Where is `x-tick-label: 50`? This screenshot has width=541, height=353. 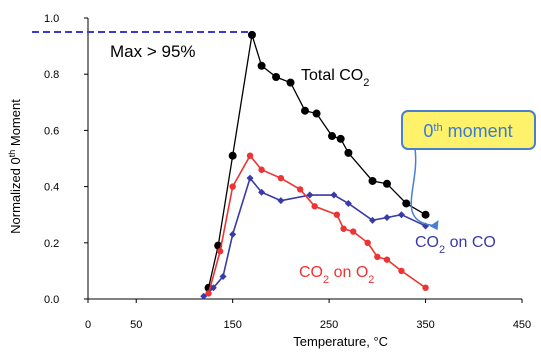
x-tick-label: 50 is located at coordinates (136, 325).